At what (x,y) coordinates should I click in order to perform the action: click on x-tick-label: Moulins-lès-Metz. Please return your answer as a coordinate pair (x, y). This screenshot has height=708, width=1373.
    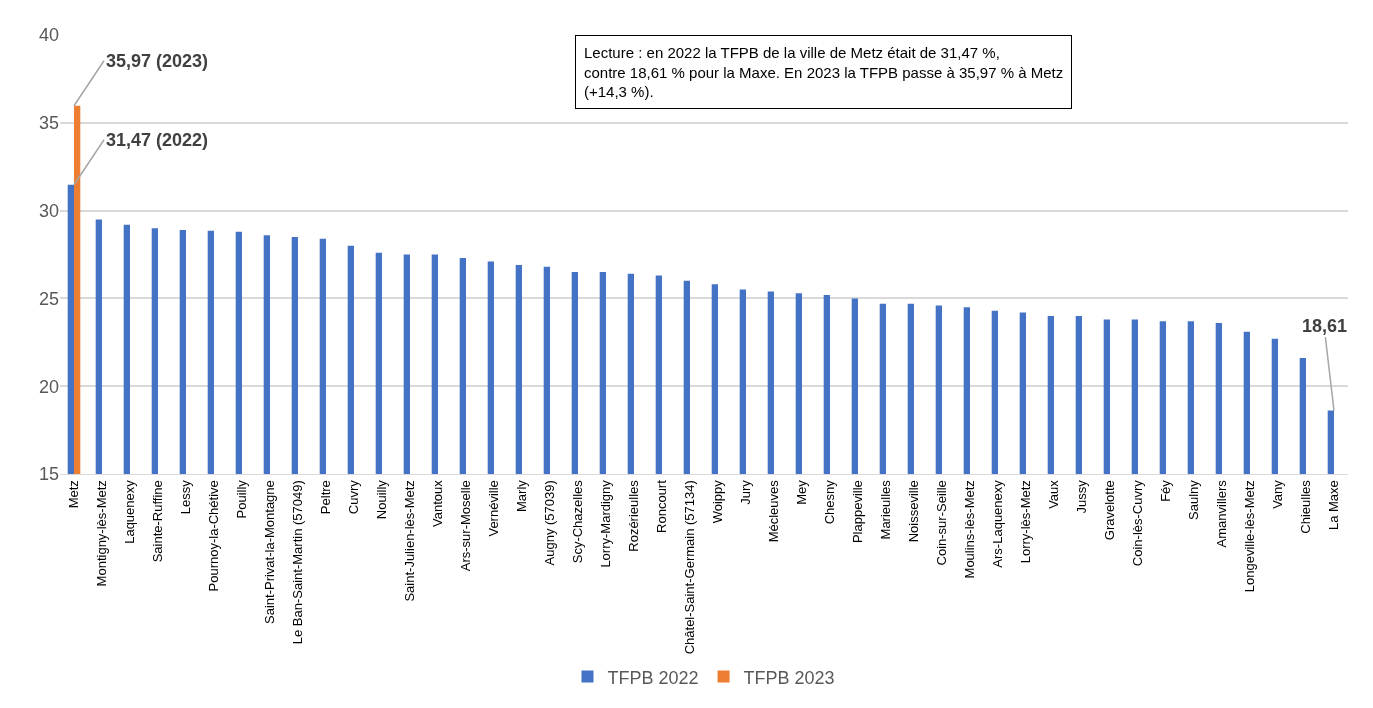
    Looking at the image, I should click on (970, 529).